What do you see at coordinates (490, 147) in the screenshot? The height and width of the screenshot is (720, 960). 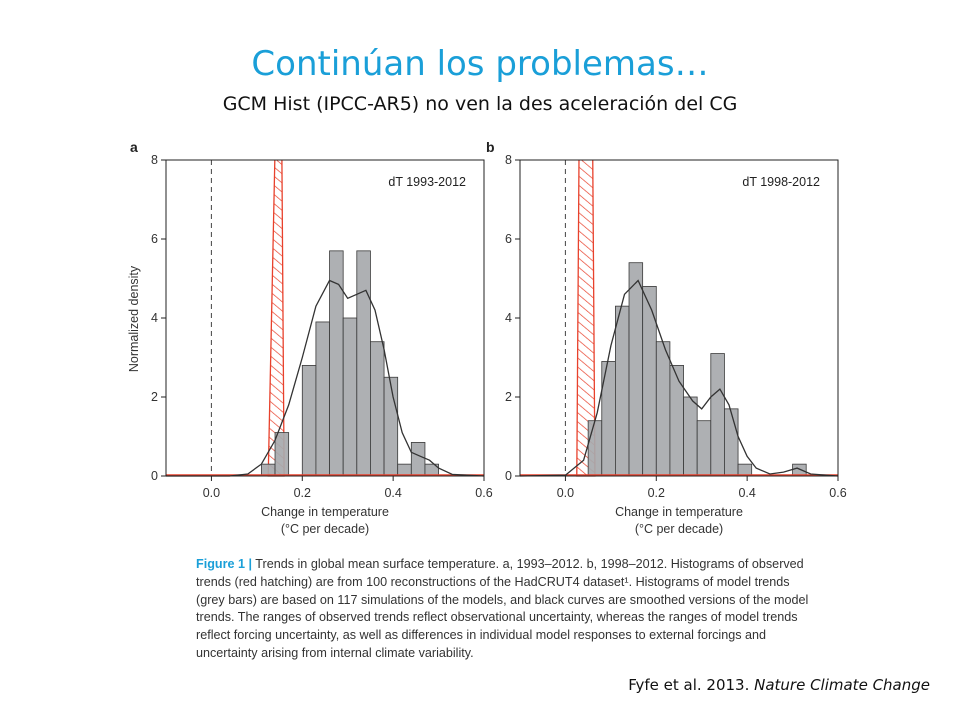 I see `panel-label-b: b` at bounding box center [490, 147].